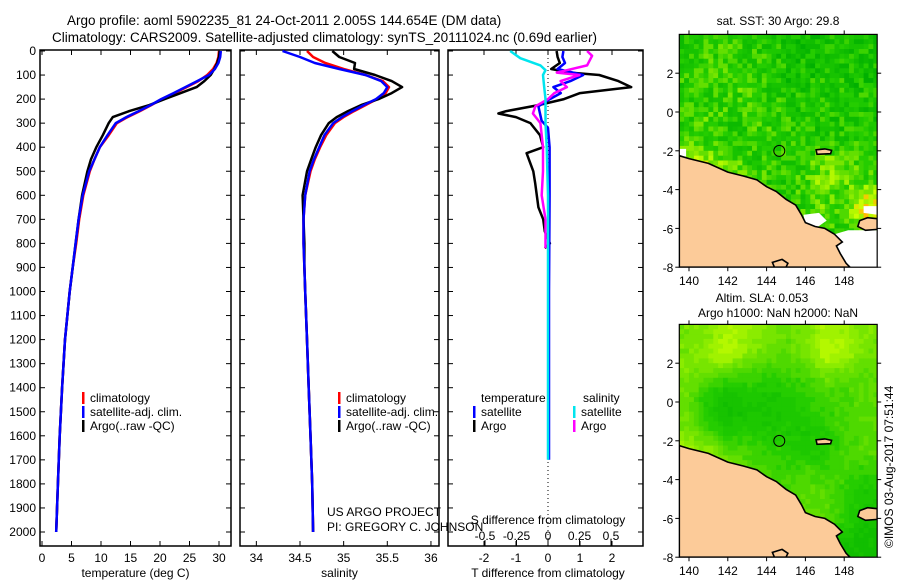  Describe the element at coordinates (548, 573) in the screenshot. I see `t-axis-label: T difference from climatology` at that location.